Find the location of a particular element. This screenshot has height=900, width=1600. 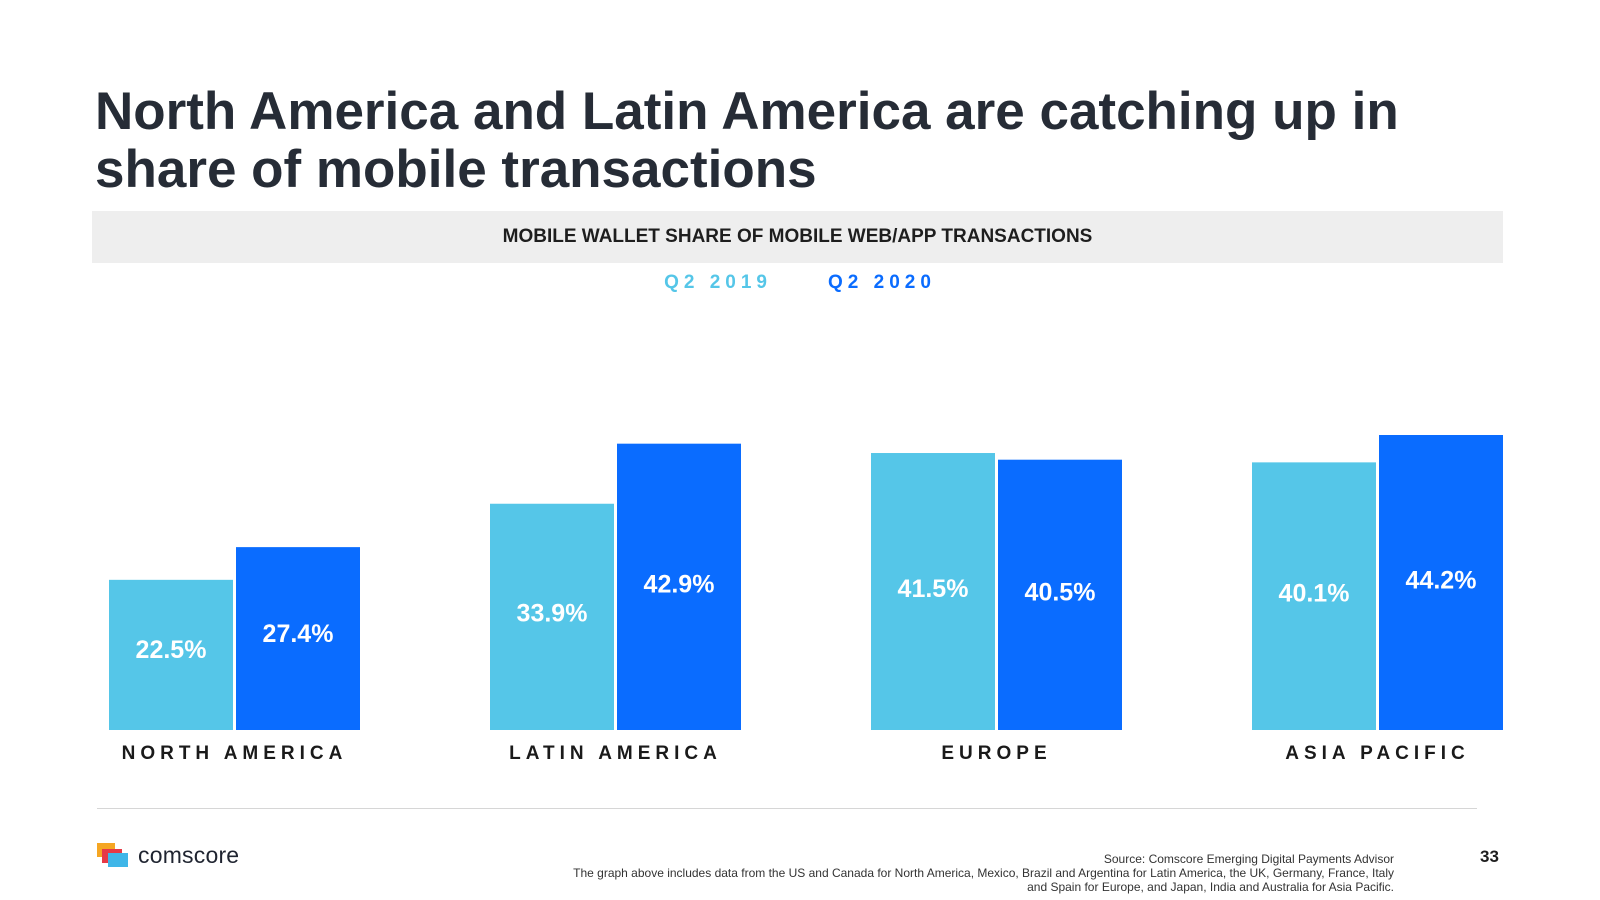

value-label-north-america-q2-2019: 22.5% is located at coordinates (171, 650).